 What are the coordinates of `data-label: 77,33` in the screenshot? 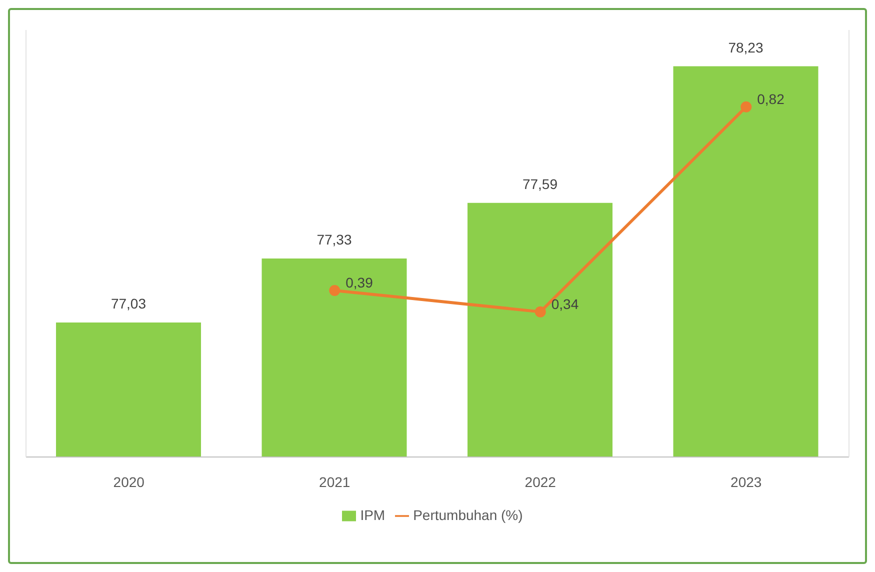 It's located at (334, 239).